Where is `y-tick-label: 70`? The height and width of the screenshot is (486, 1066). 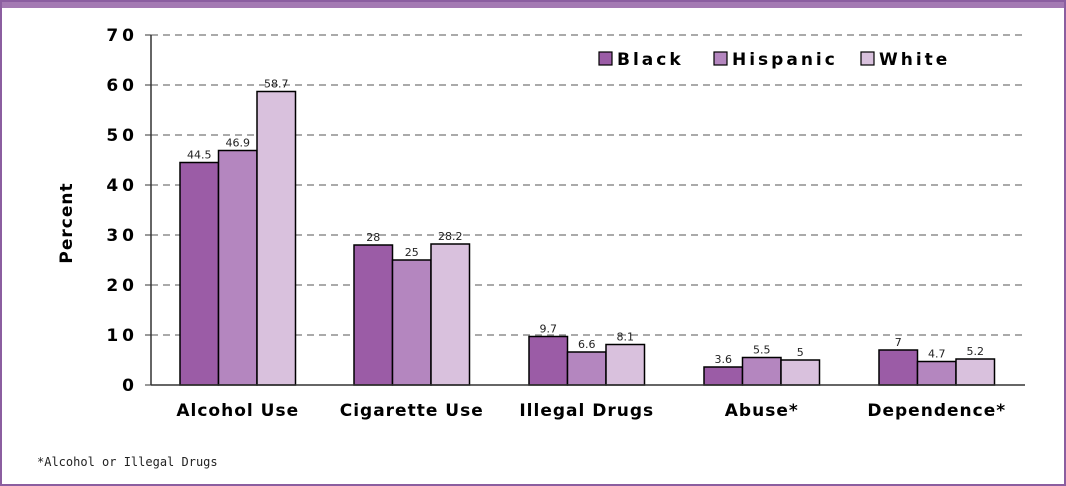 y-tick-label: 70 is located at coordinates (122, 36).